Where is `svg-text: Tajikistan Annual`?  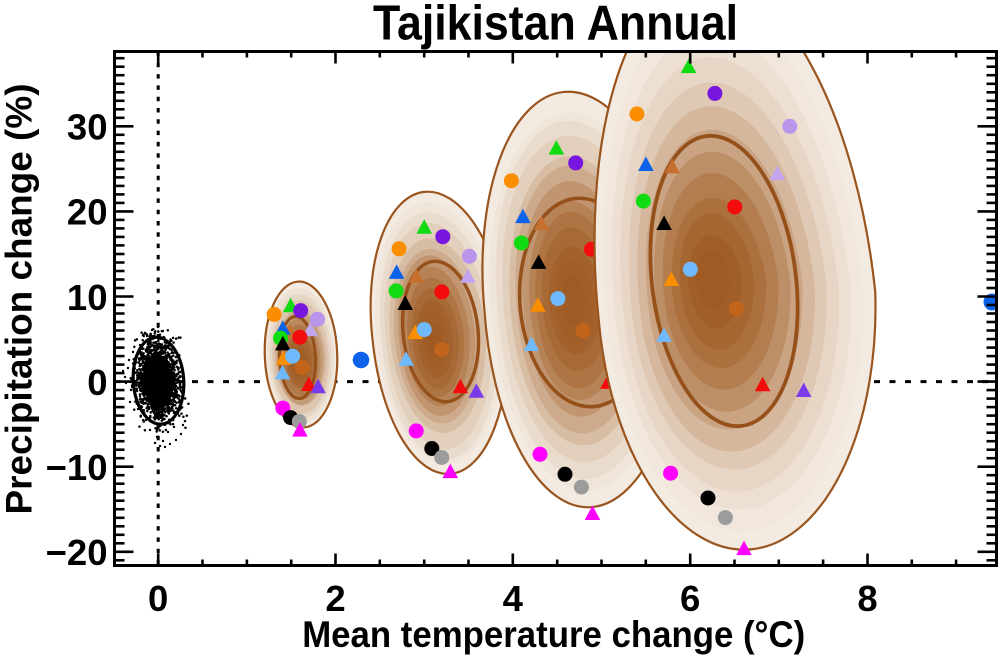
svg-text: Tajikistan Annual is located at coordinates (555, 25).